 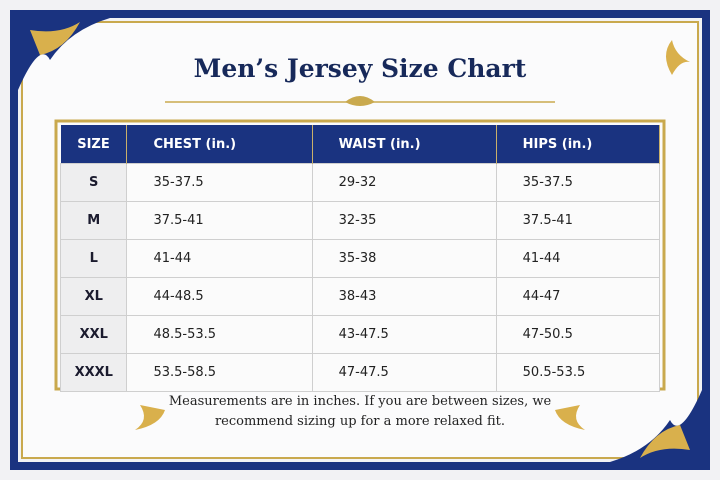 I want to click on measure-cell: 43-47.5, so click(x=404, y=334).